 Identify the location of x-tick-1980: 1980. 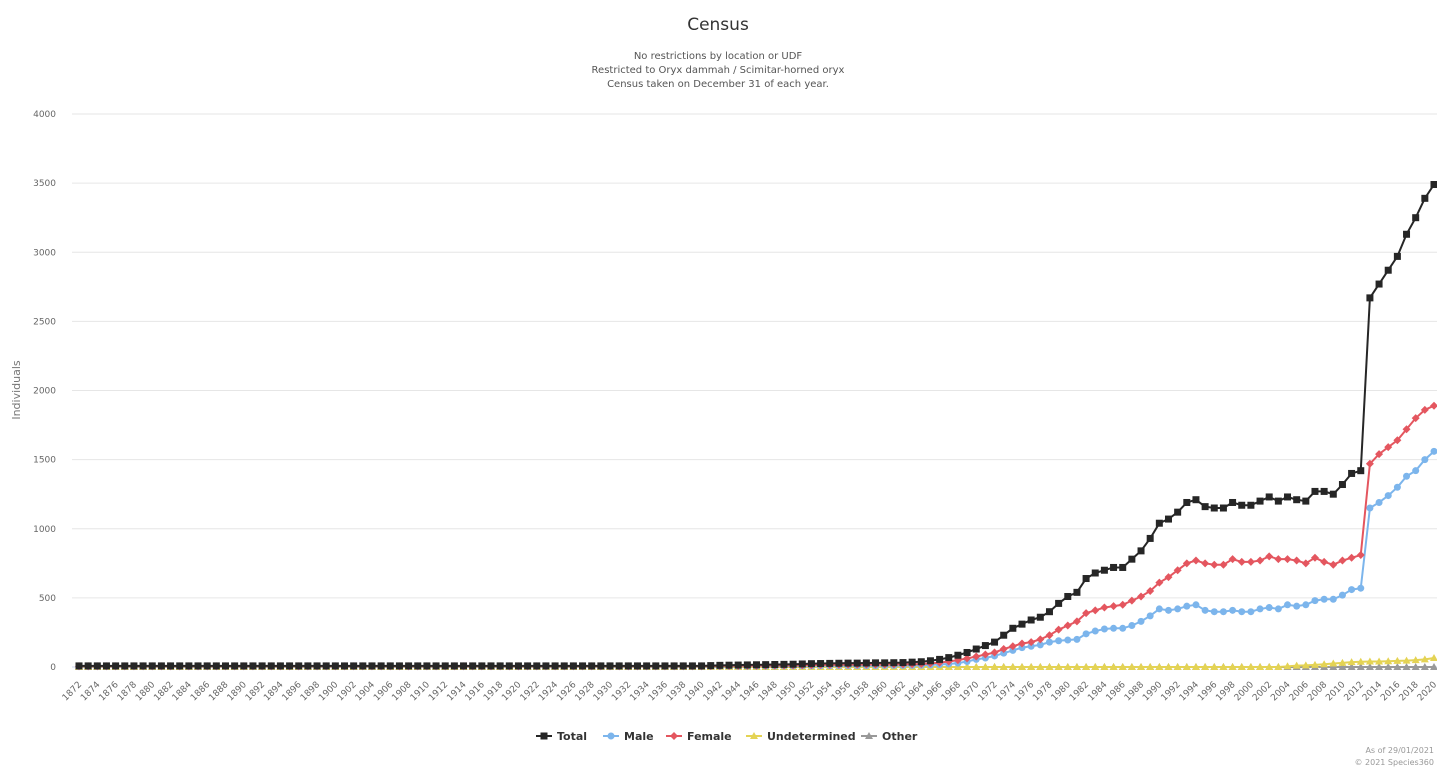
(1061, 691).